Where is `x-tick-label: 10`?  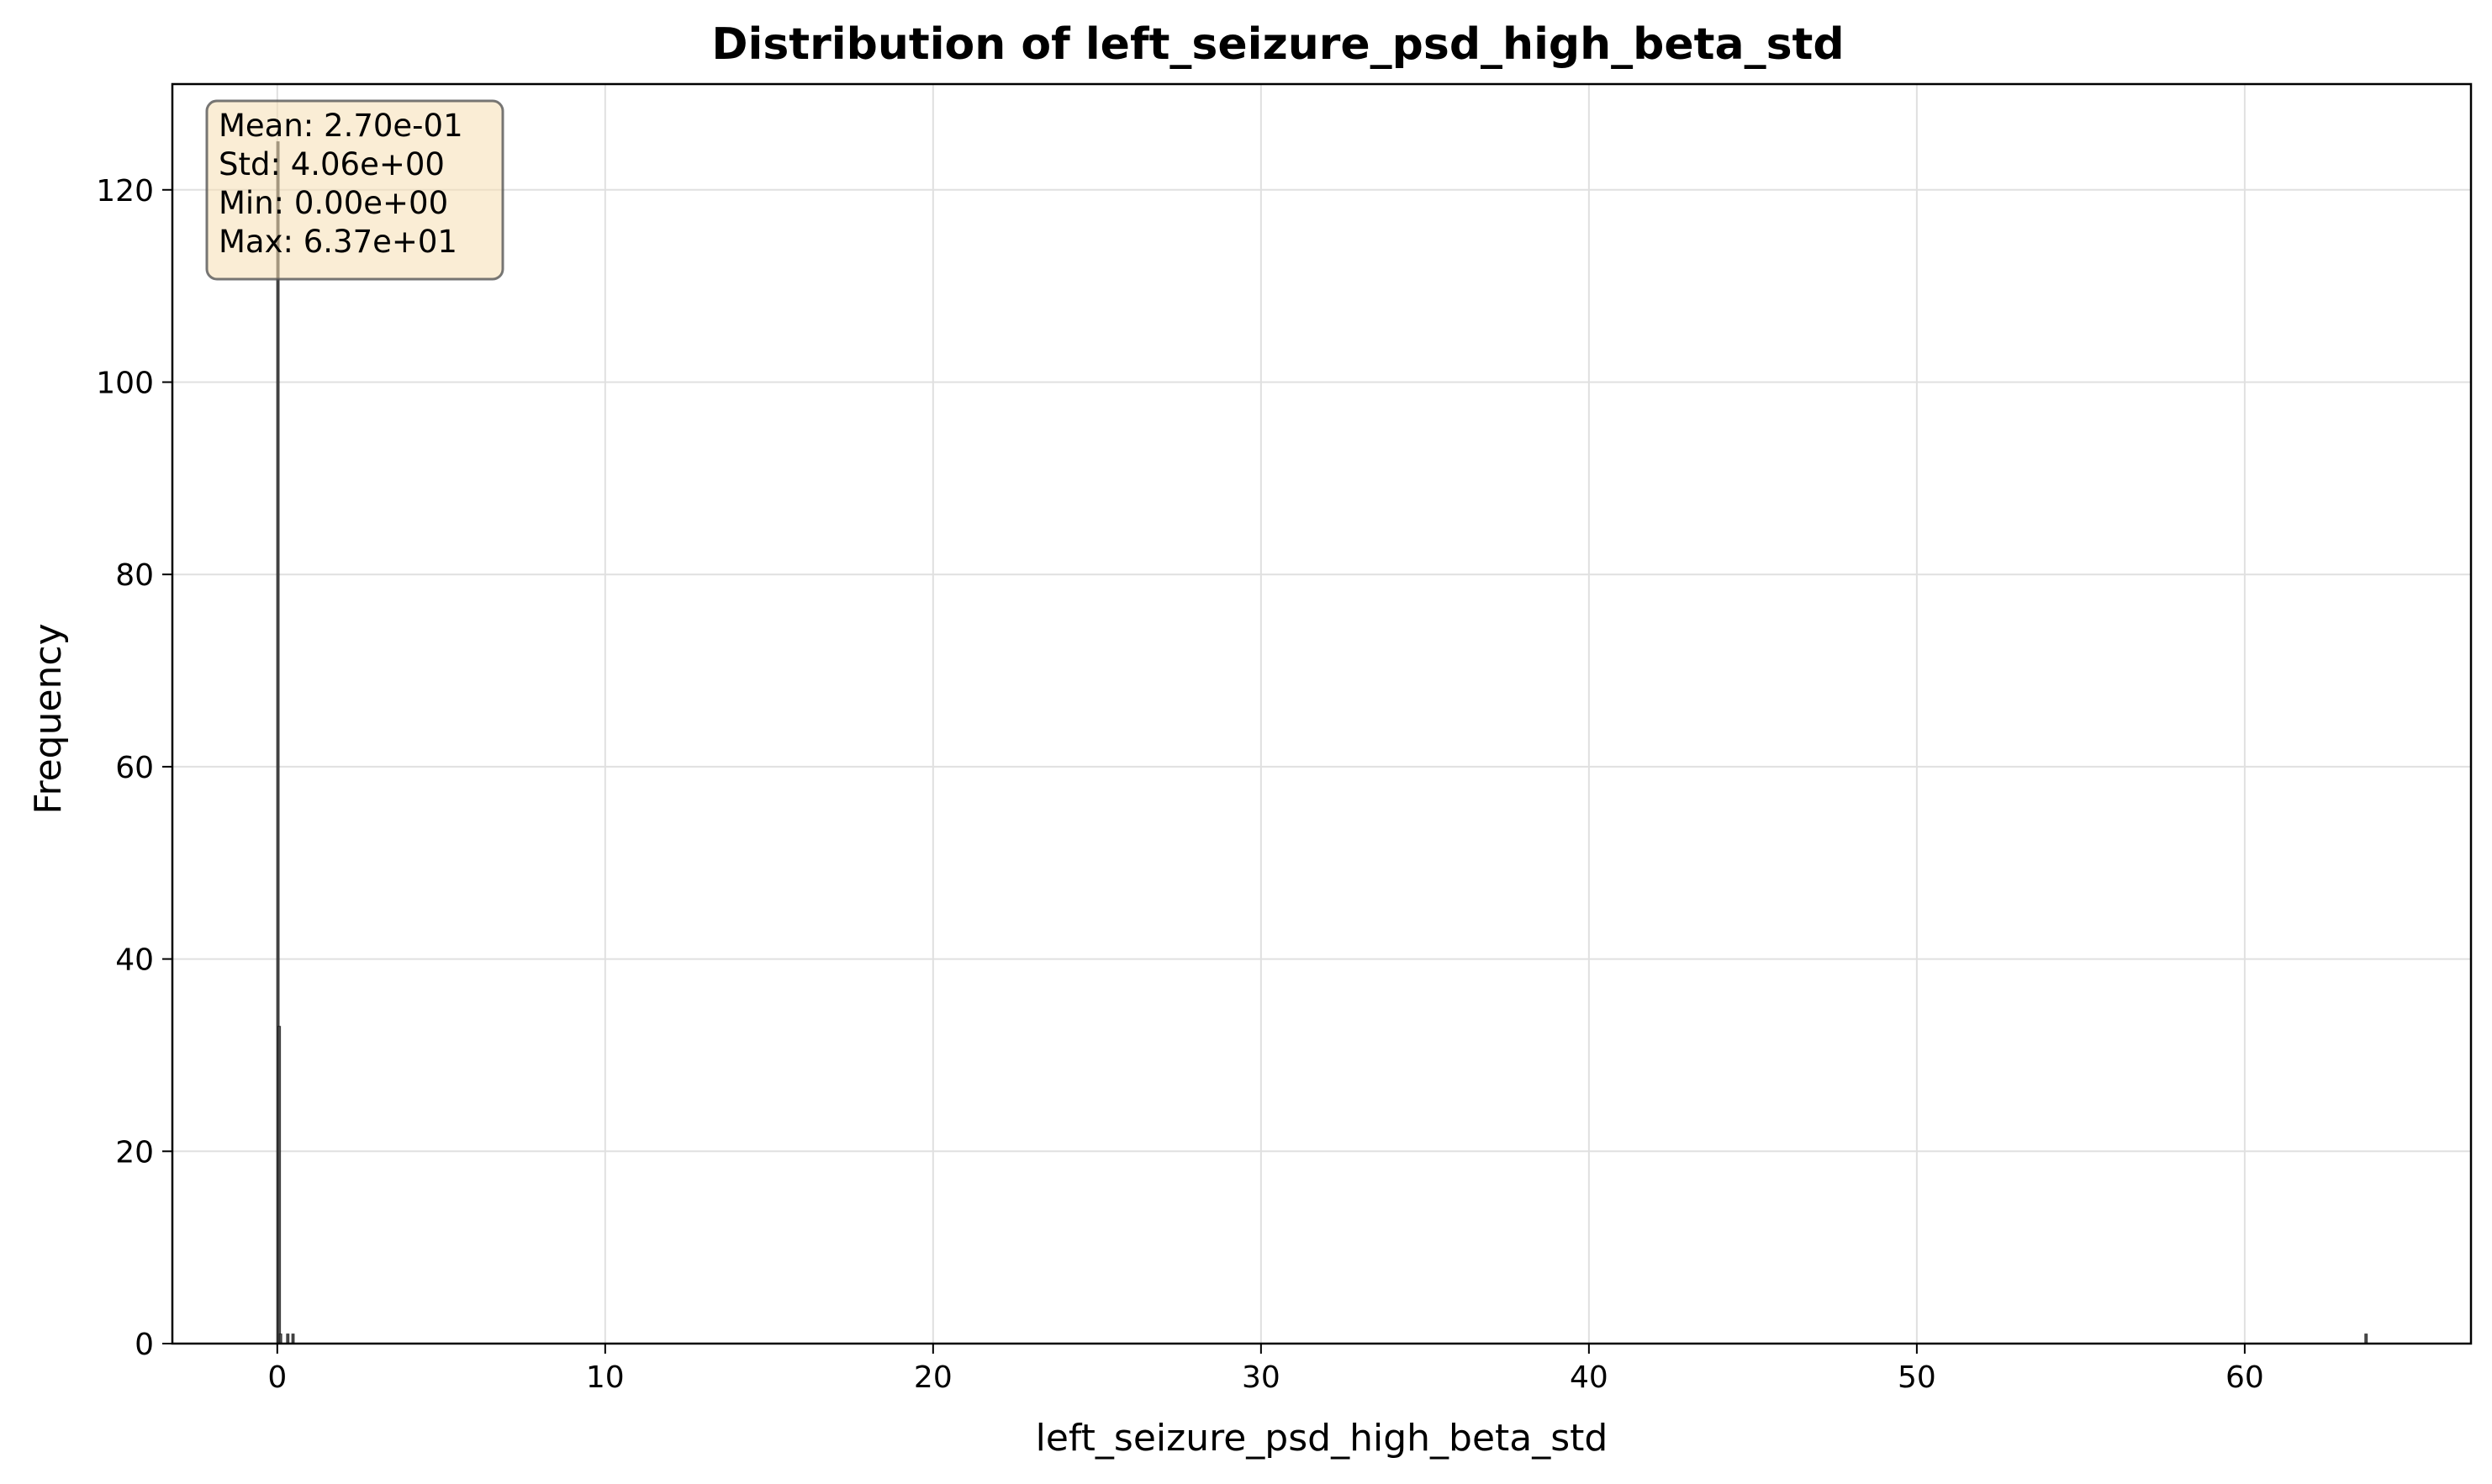
x-tick-label: 10 is located at coordinates (605, 1377).